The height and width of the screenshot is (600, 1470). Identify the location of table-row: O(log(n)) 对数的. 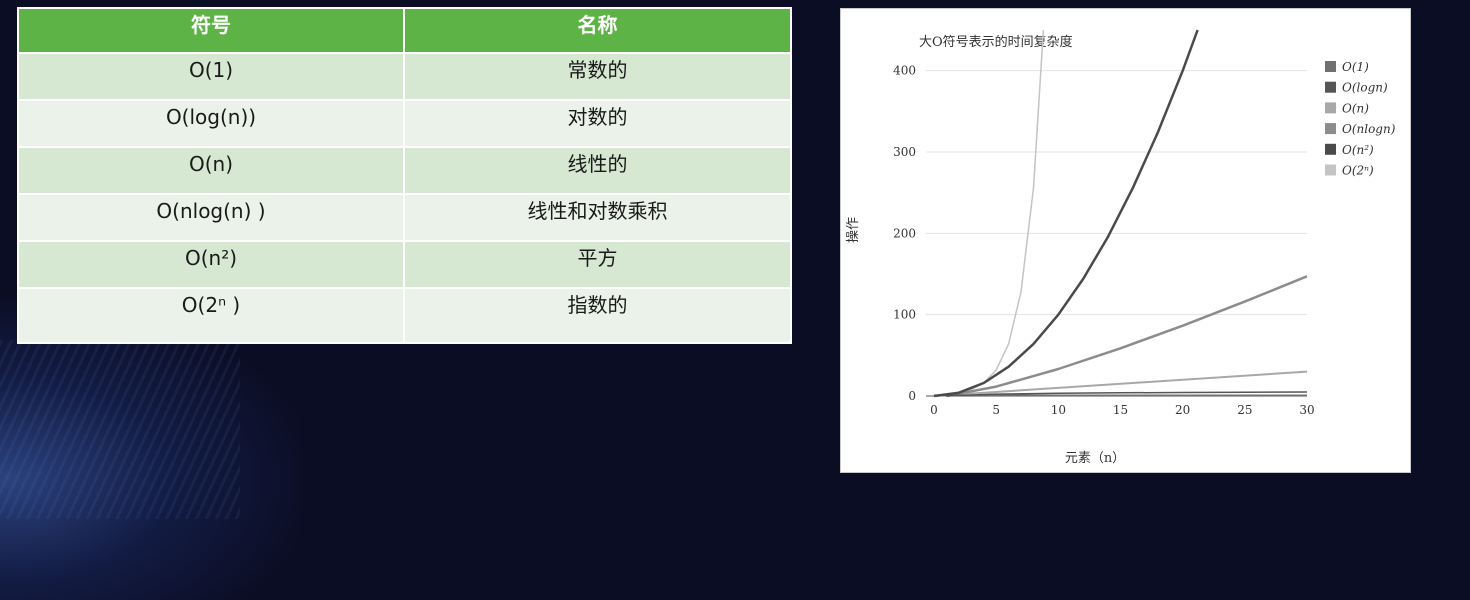
(404, 123).